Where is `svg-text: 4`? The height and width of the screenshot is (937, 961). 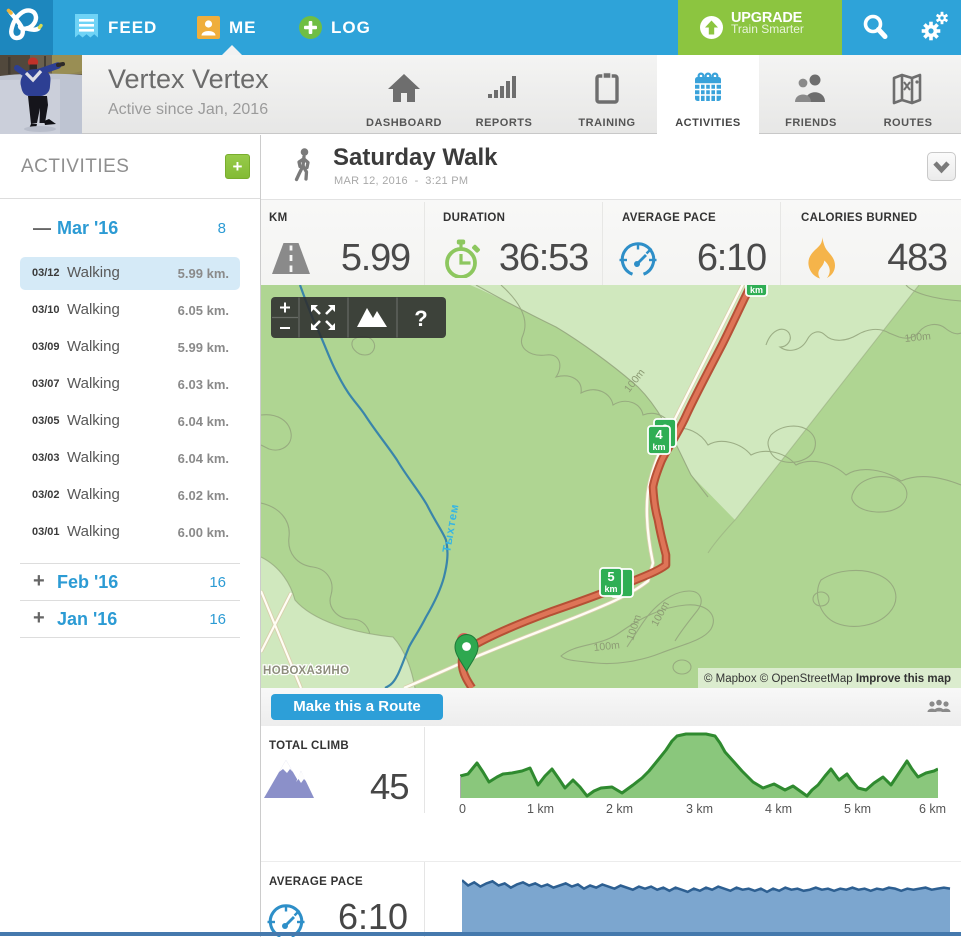 svg-text: 4 is located at coordinates (659, 434).